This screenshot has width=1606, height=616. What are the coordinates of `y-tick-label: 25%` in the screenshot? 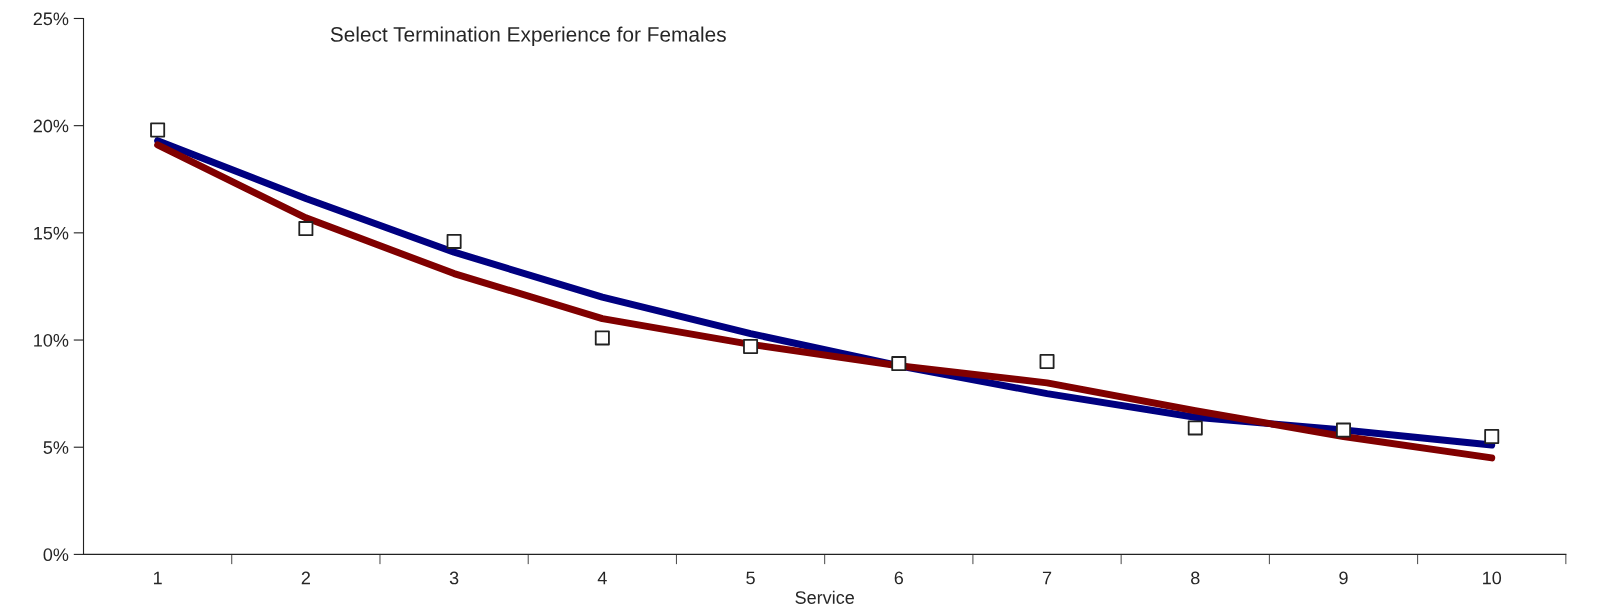 It's located at (51, 19).